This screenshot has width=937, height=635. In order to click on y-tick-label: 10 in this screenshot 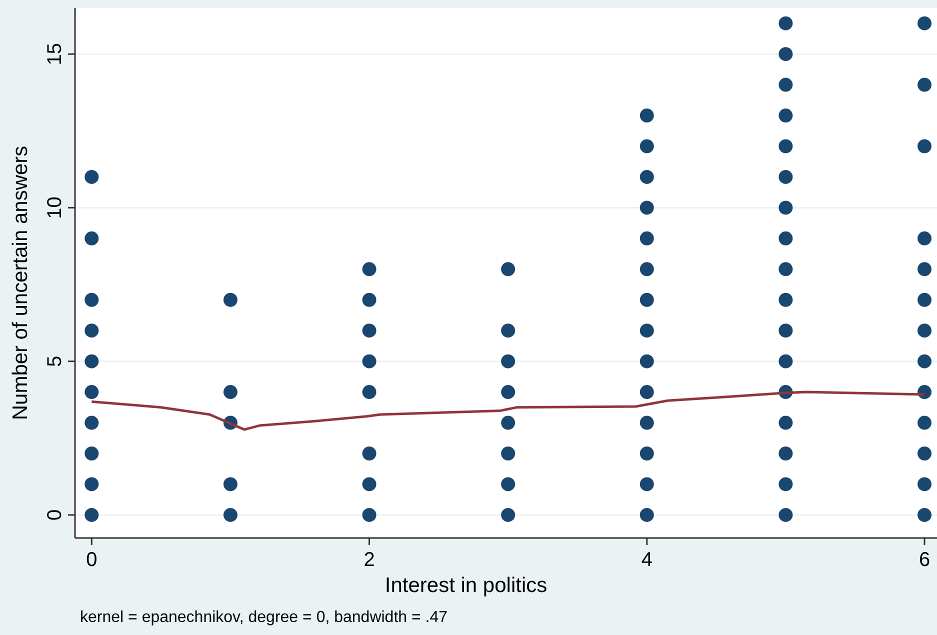, I will do `click(55, 207)`.